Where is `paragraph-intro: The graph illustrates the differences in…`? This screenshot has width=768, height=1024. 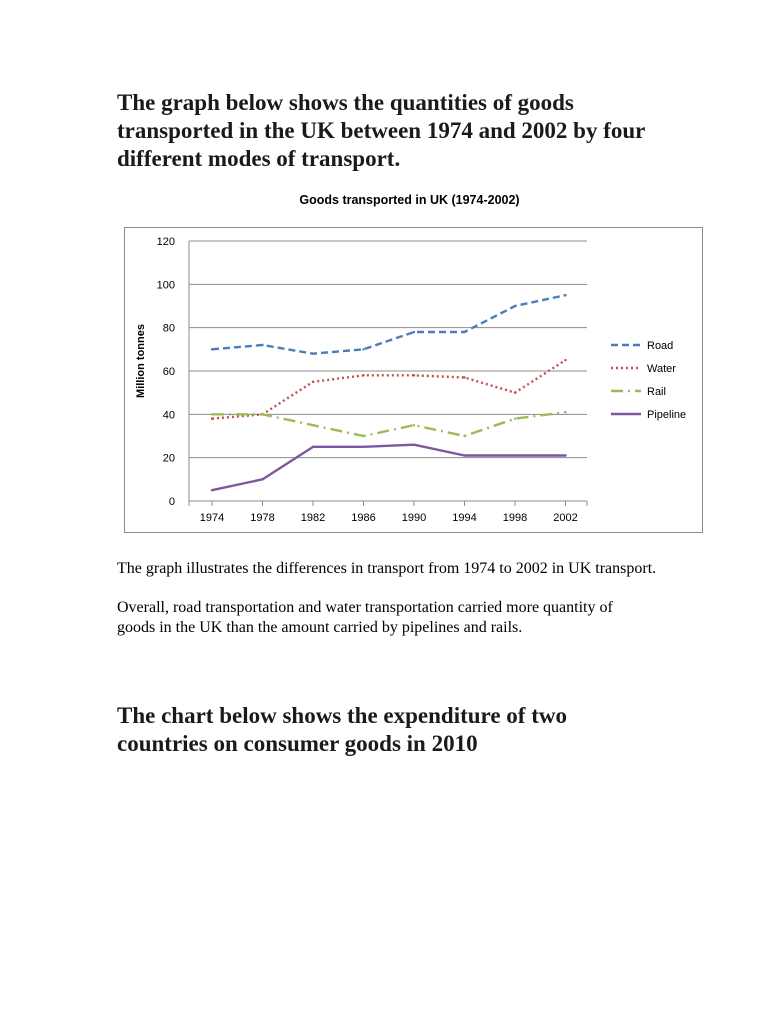
paragraph-intro: The graph illustrates the differences in… is located at coordinates (387, 568).